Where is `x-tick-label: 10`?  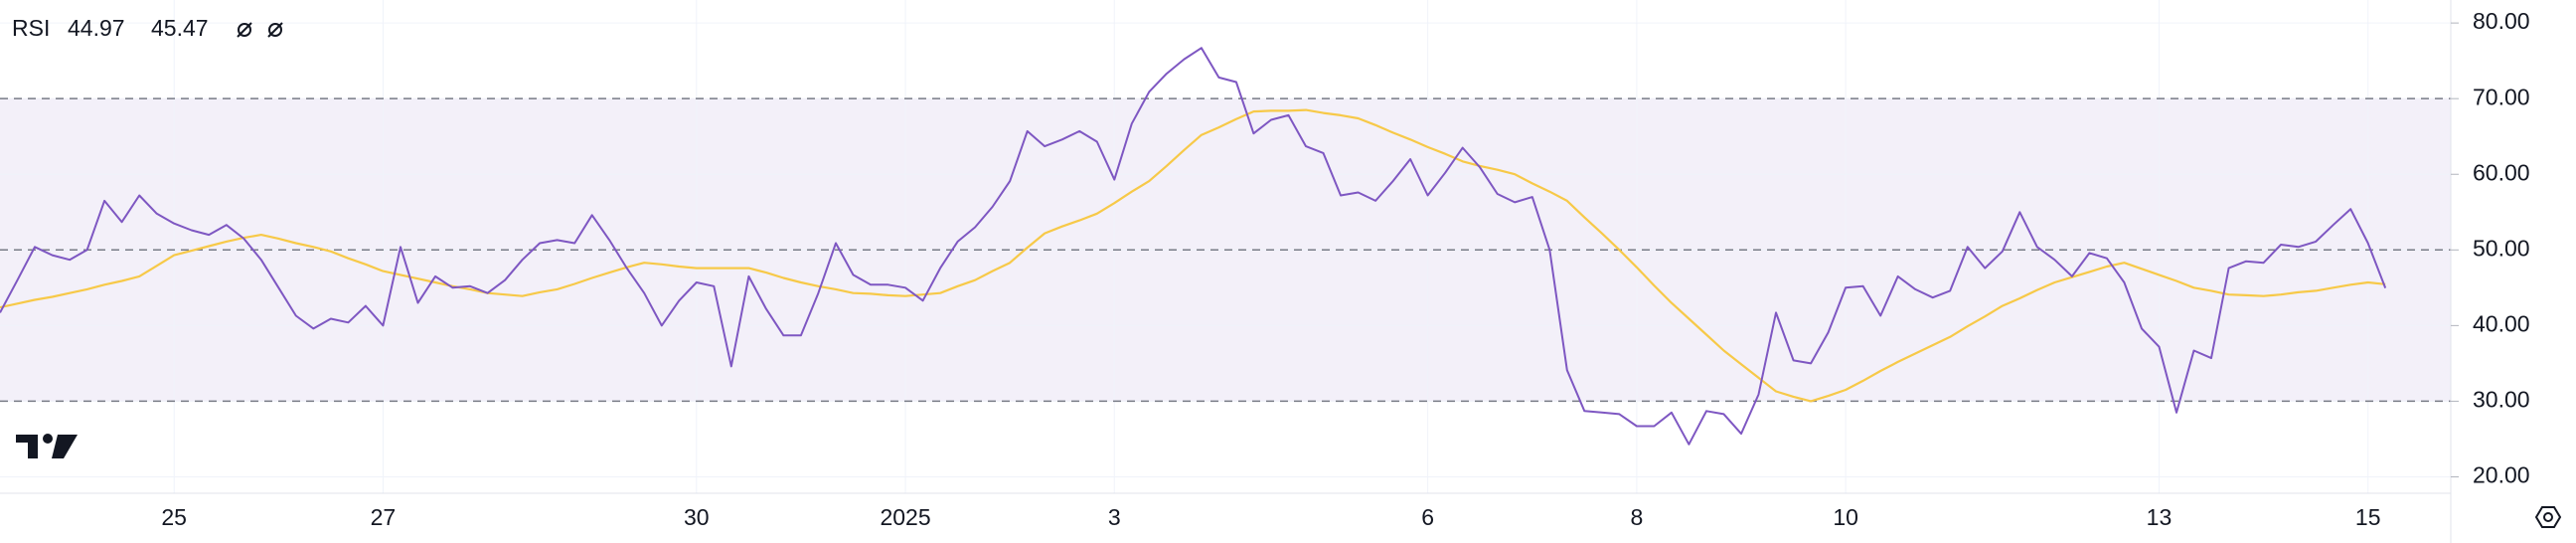 x-tick-label: 10 is located at coordinates (1845, 517).